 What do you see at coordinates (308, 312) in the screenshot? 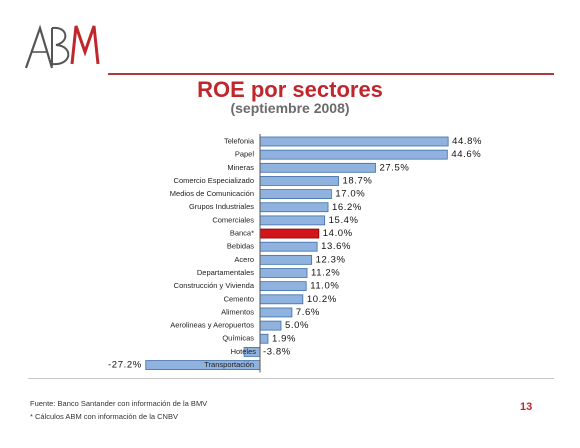
I see `value-label-13: 7.6%` at bounding box center [308, 312].